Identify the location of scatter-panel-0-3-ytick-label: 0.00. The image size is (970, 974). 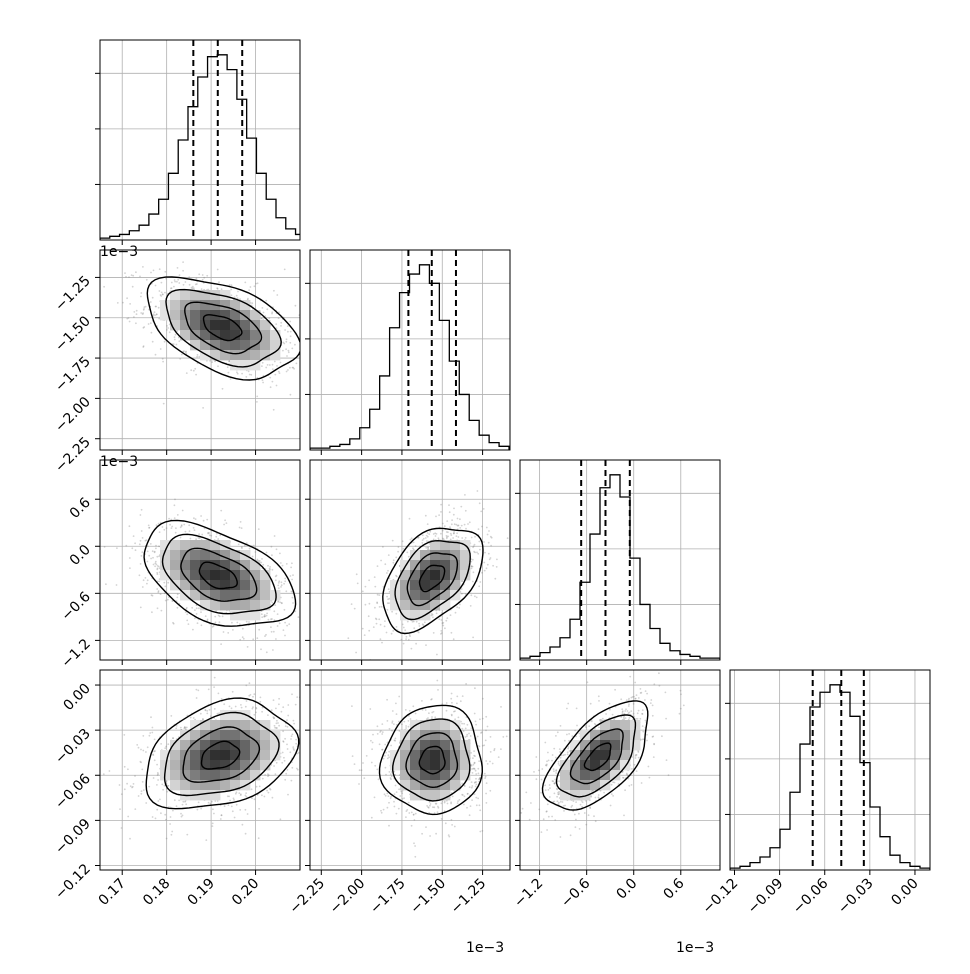
(76, 697).